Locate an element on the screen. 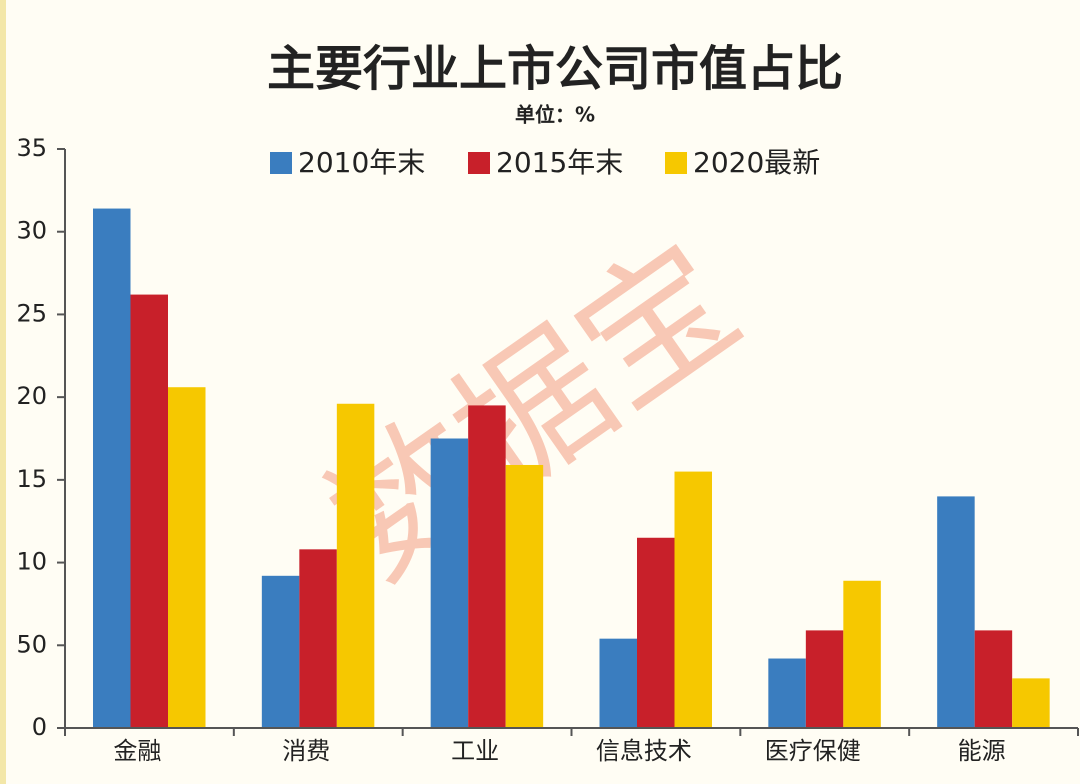  y-tick-label: 20 is located at coordinates (31, 396).